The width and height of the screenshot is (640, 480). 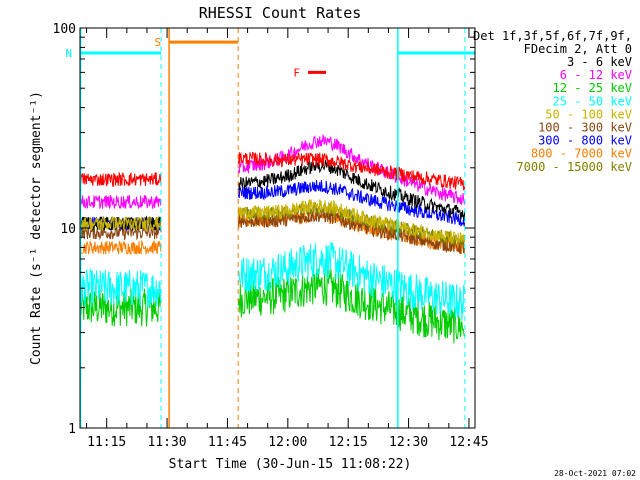 I want to click on chart-title: RHESSI Count Rates, so click(x=280, y=13).